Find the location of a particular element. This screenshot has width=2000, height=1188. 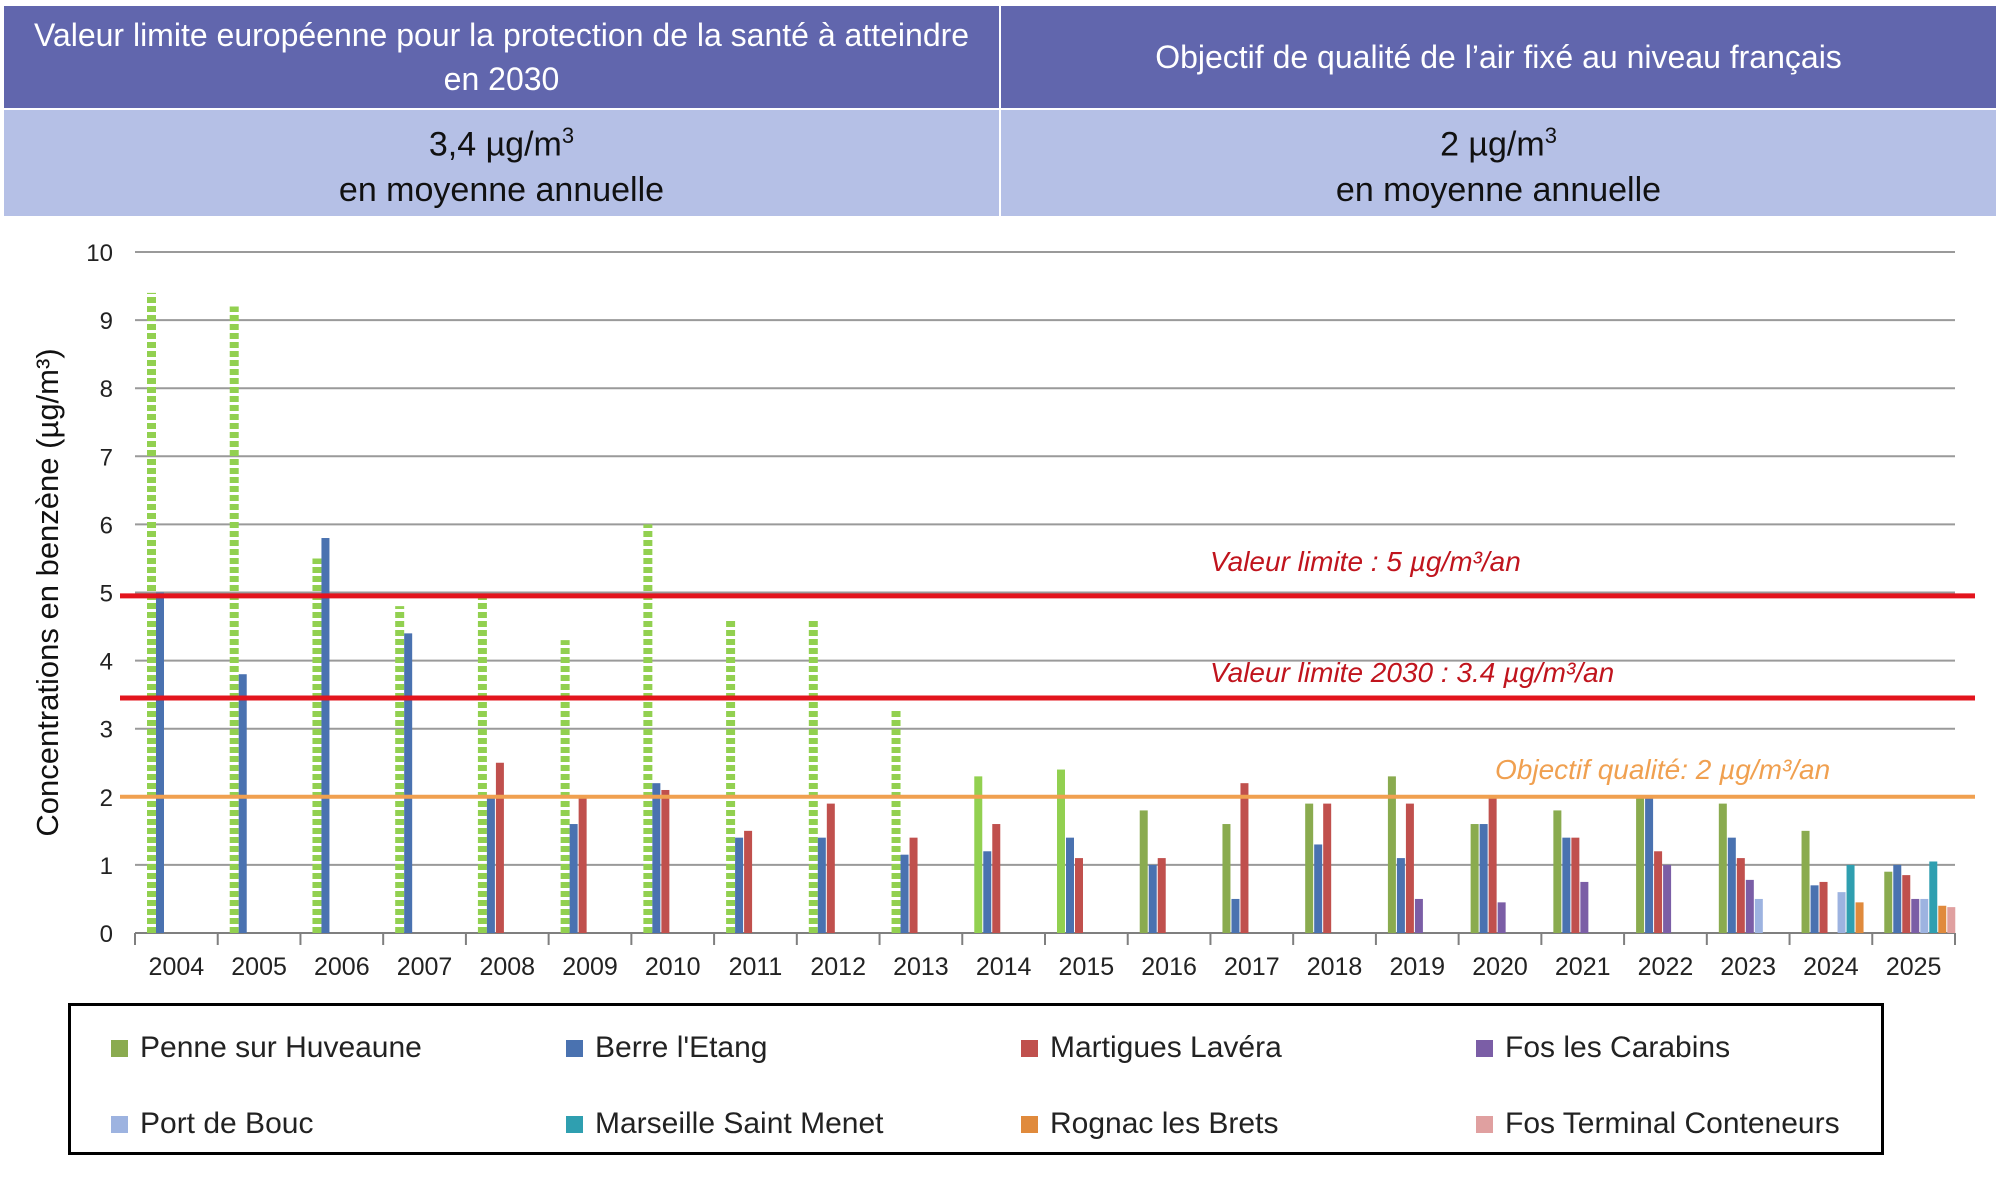

x-tick-label: 2012 is located at coordinates (838, 967).